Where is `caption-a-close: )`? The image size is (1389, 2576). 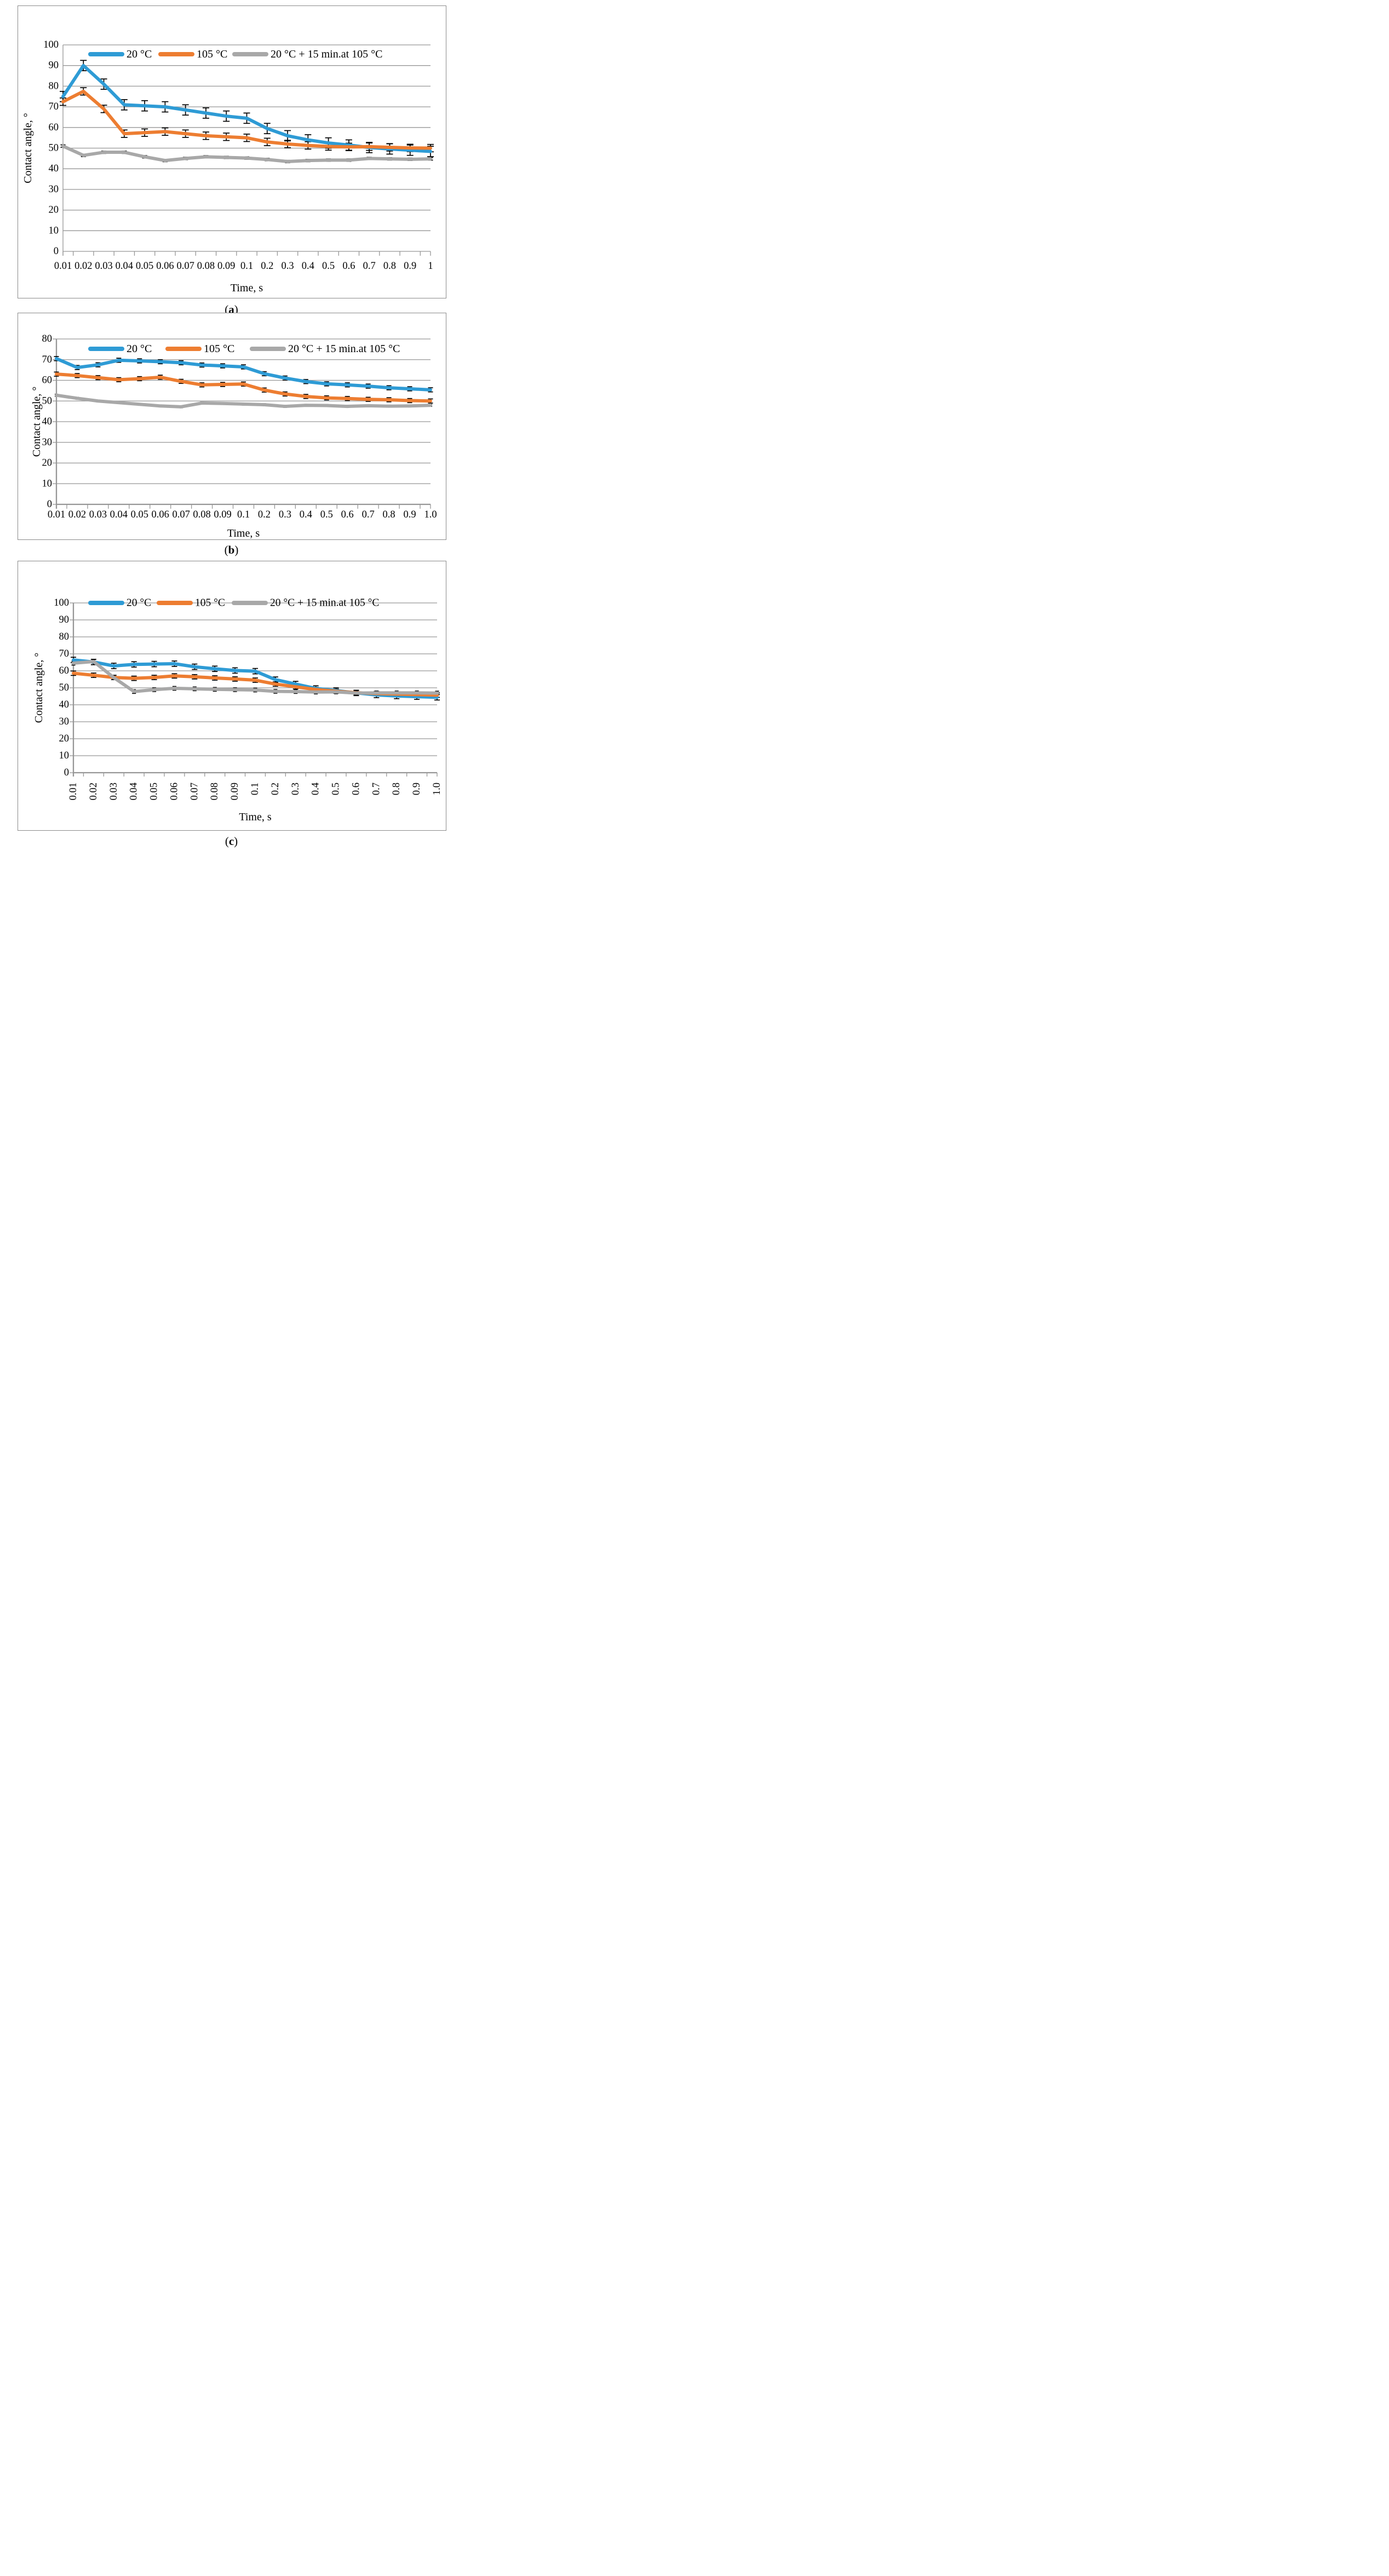 caption-a-close: ) is located at coordinates (236, 309).